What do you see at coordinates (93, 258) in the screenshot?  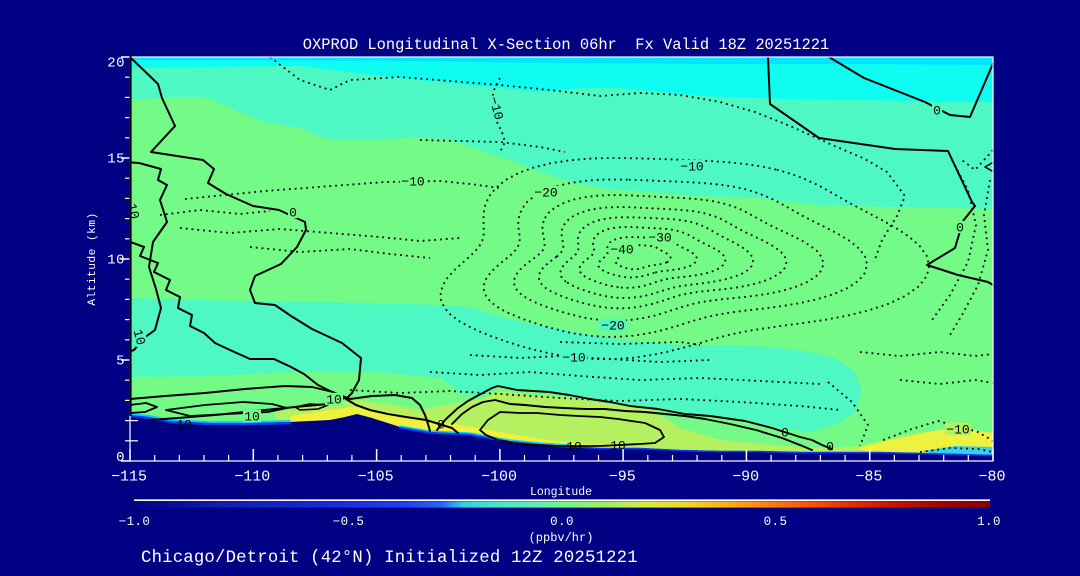 I see `svg-text: Altitude (km)` at bounding box center [93, 258].